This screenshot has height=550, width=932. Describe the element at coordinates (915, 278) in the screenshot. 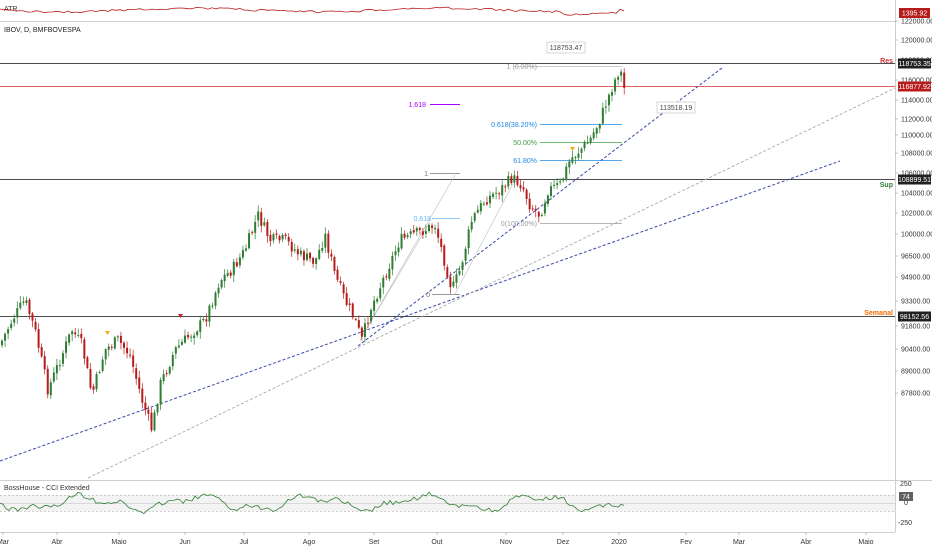

I see `price-tick-label: 94900.00` at that location.